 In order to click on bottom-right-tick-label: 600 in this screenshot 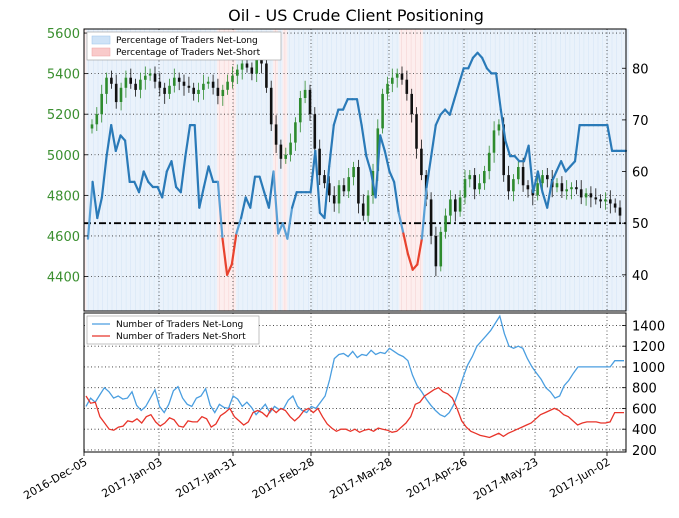, I will do `click(644, 409)`.